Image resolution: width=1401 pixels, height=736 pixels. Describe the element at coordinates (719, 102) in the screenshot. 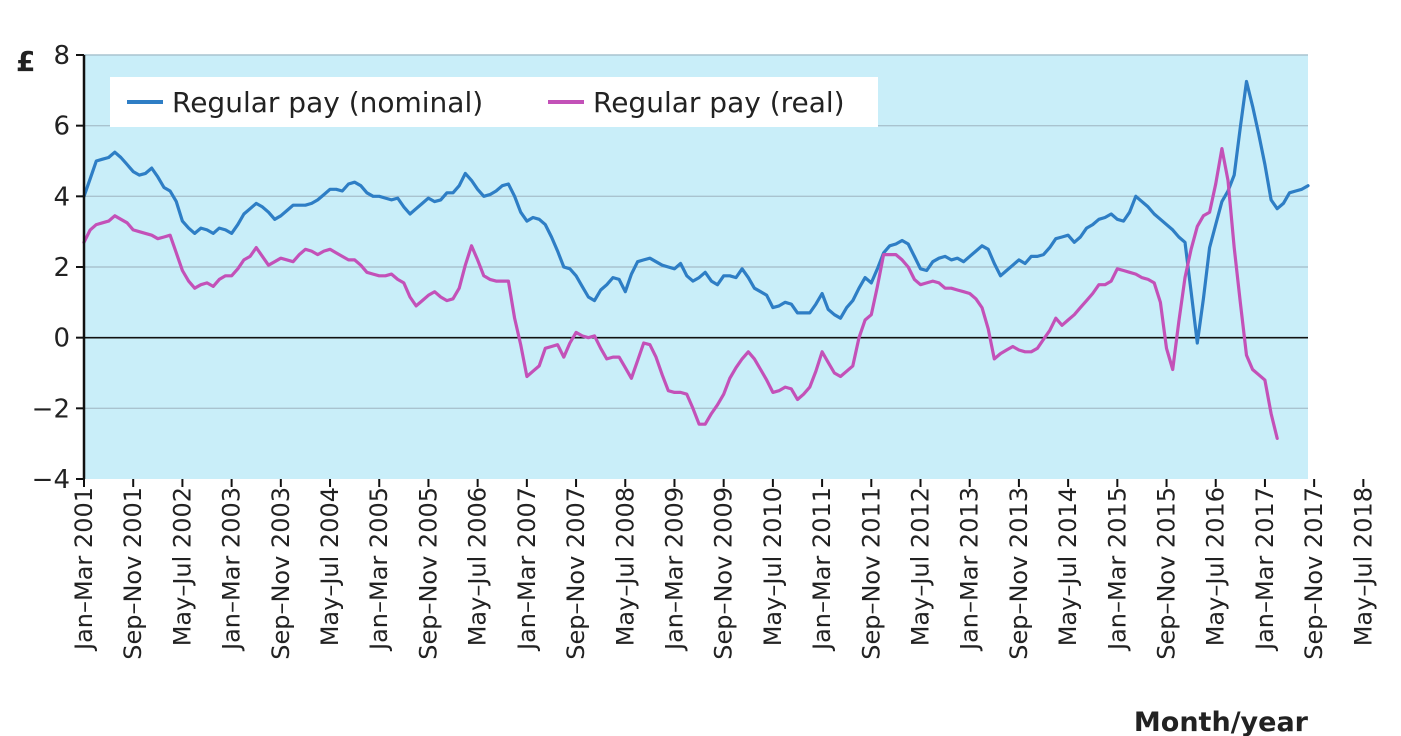

I see `legend-label-real: Regular pay (real)` at that location.